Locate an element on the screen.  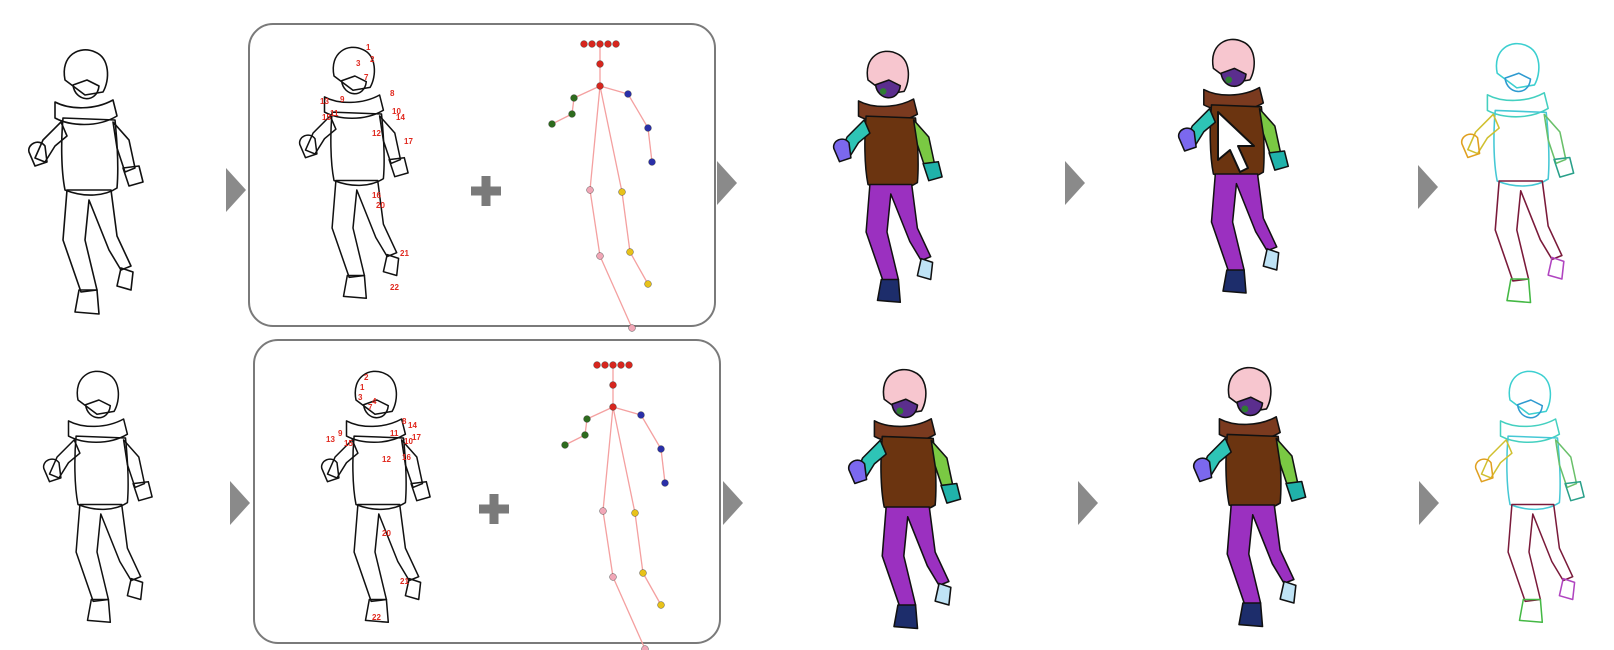
keypoint-panel-row1 is located at coordinates (482, 175).